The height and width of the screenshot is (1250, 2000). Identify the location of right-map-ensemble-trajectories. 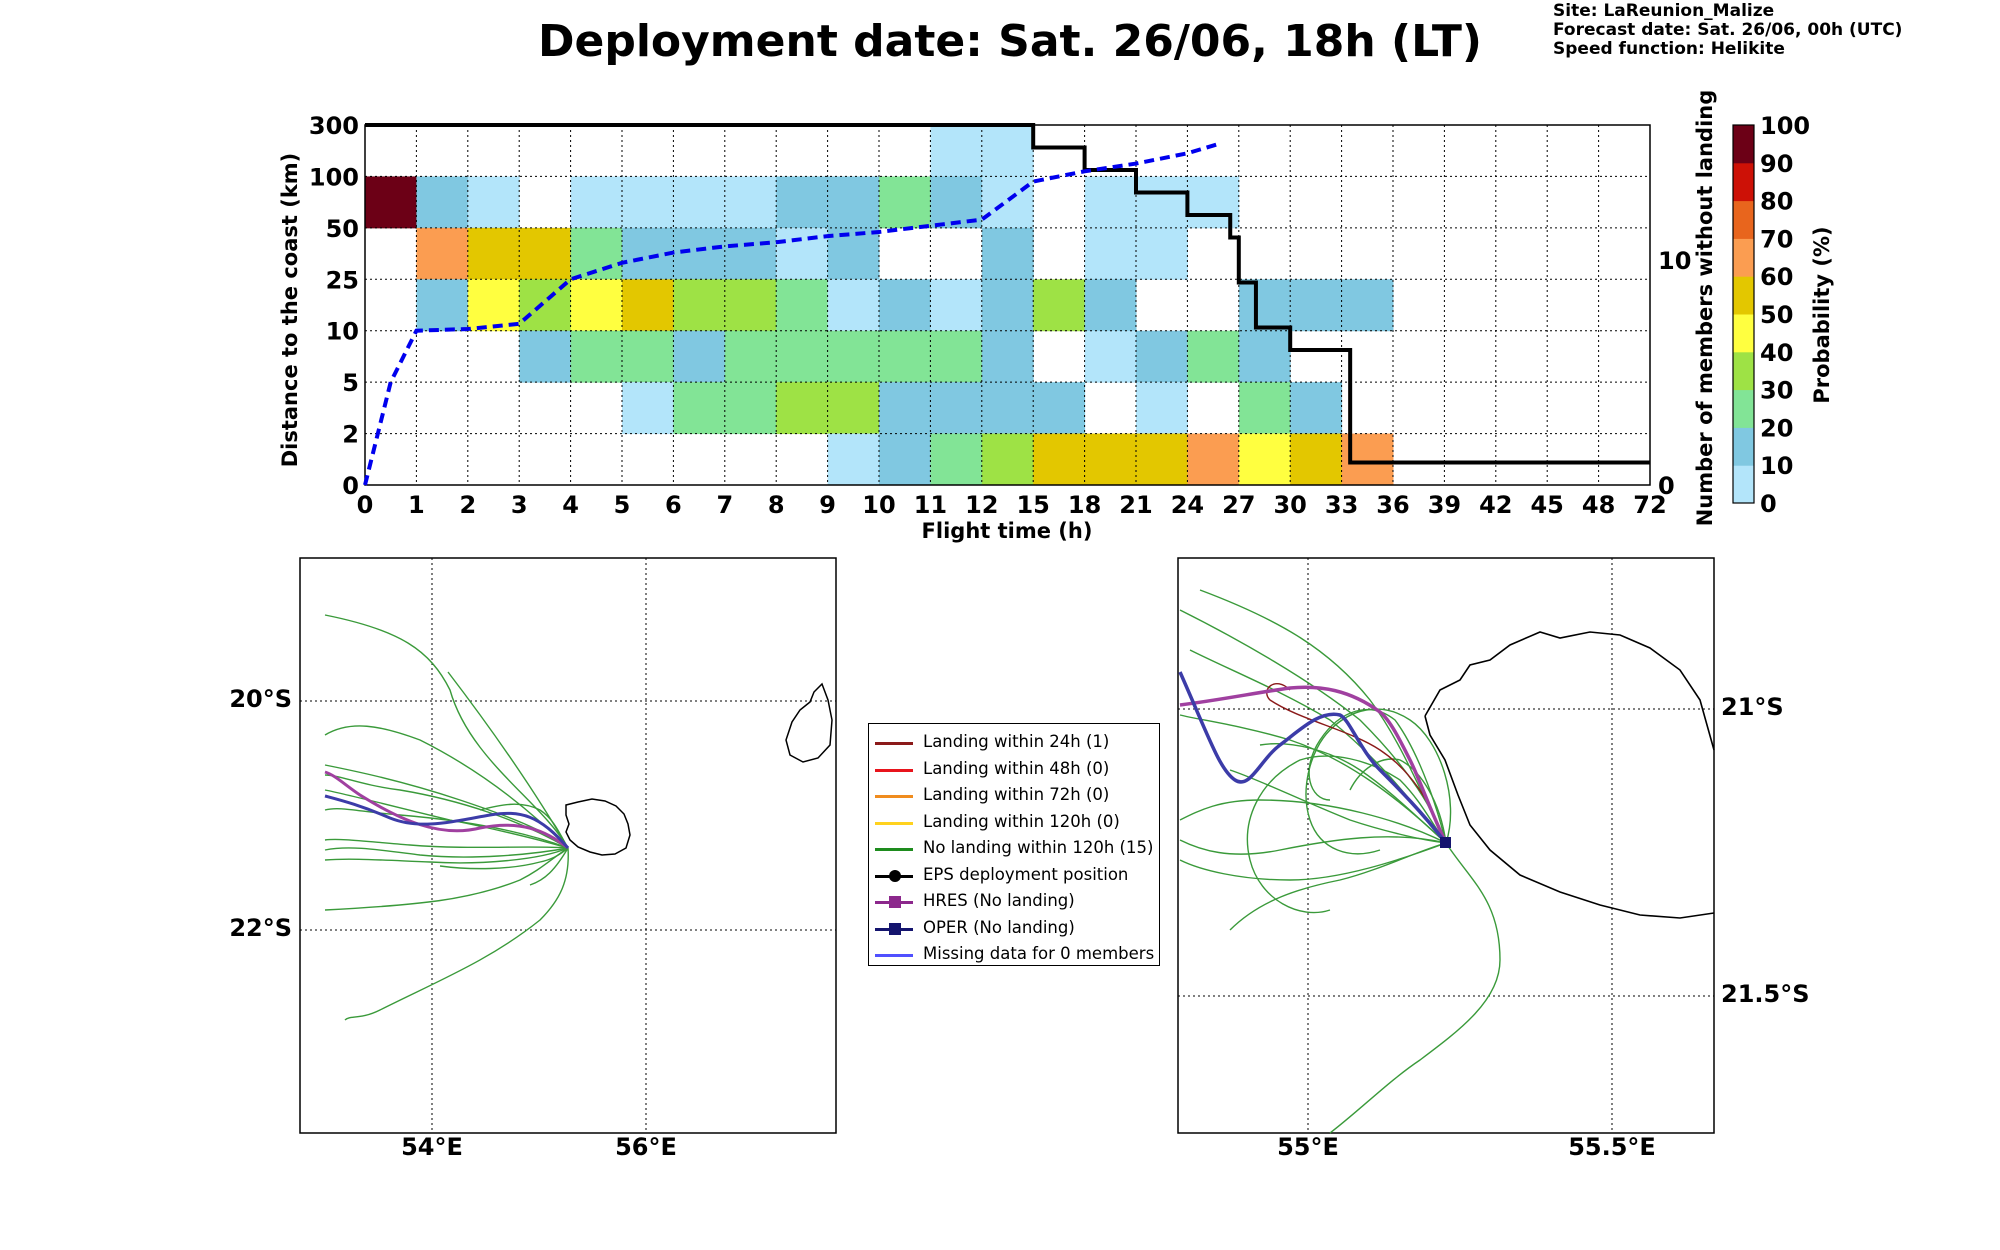
(1340, 861).